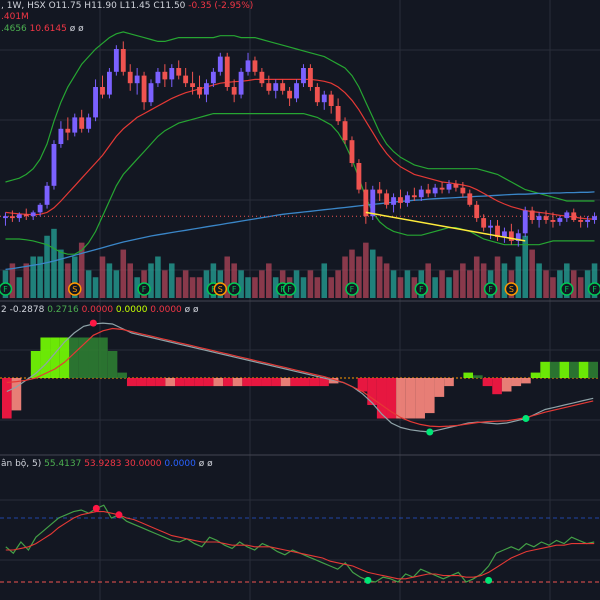 This screenshot has width=600, height=600. Describe the element at coordinates (14, 29) in the screenshot. I see `legend-value: .4656` at that location.